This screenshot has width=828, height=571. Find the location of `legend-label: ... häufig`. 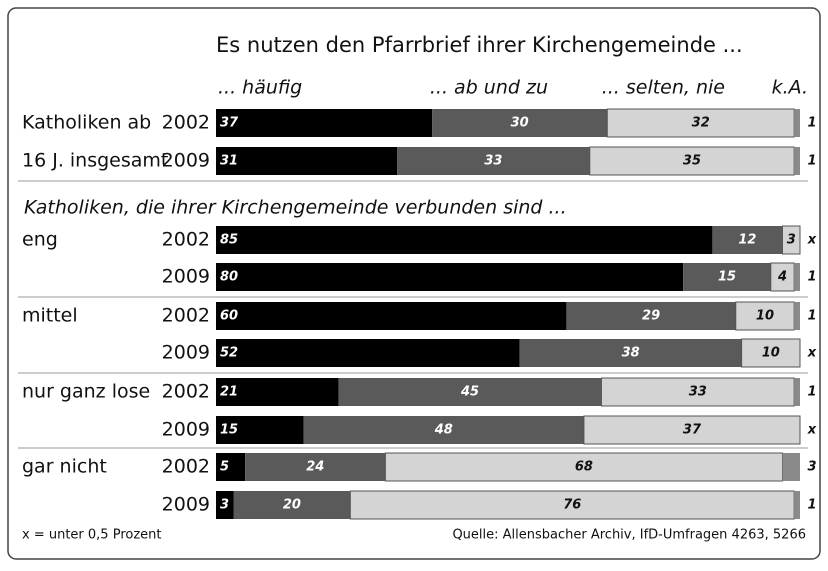

legend-label: ... häufig is located at coordinates (260, 88).